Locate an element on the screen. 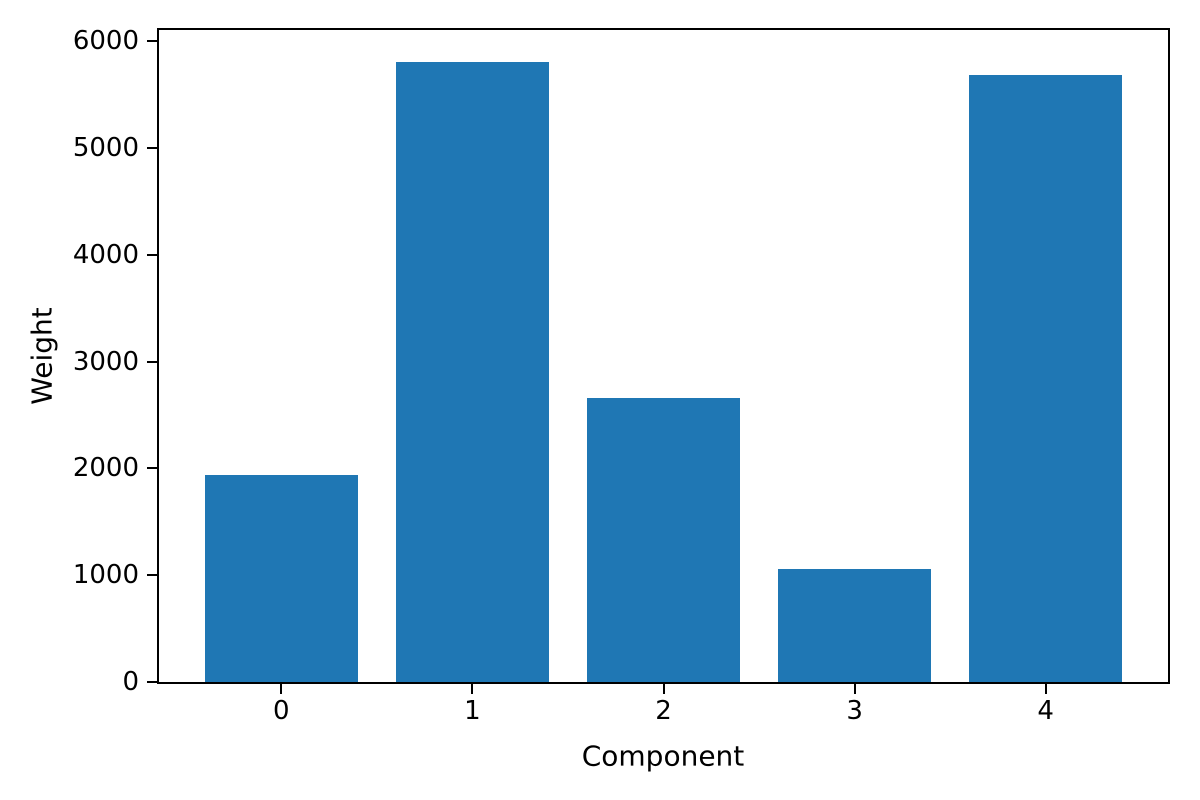 This screenshot has width=1200, height=800. y-tick-label-4000: 4000 is located at coordinates (105, 254).